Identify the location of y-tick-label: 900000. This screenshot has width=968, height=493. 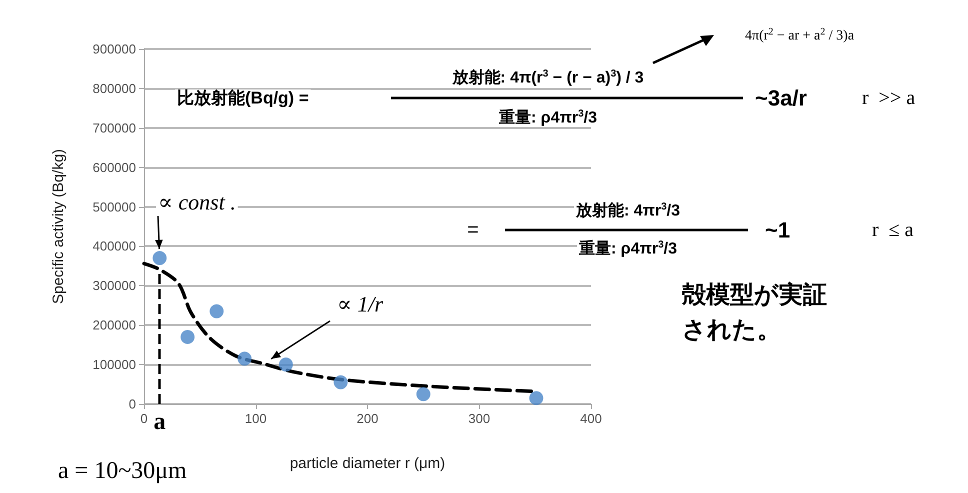
(114, 49).